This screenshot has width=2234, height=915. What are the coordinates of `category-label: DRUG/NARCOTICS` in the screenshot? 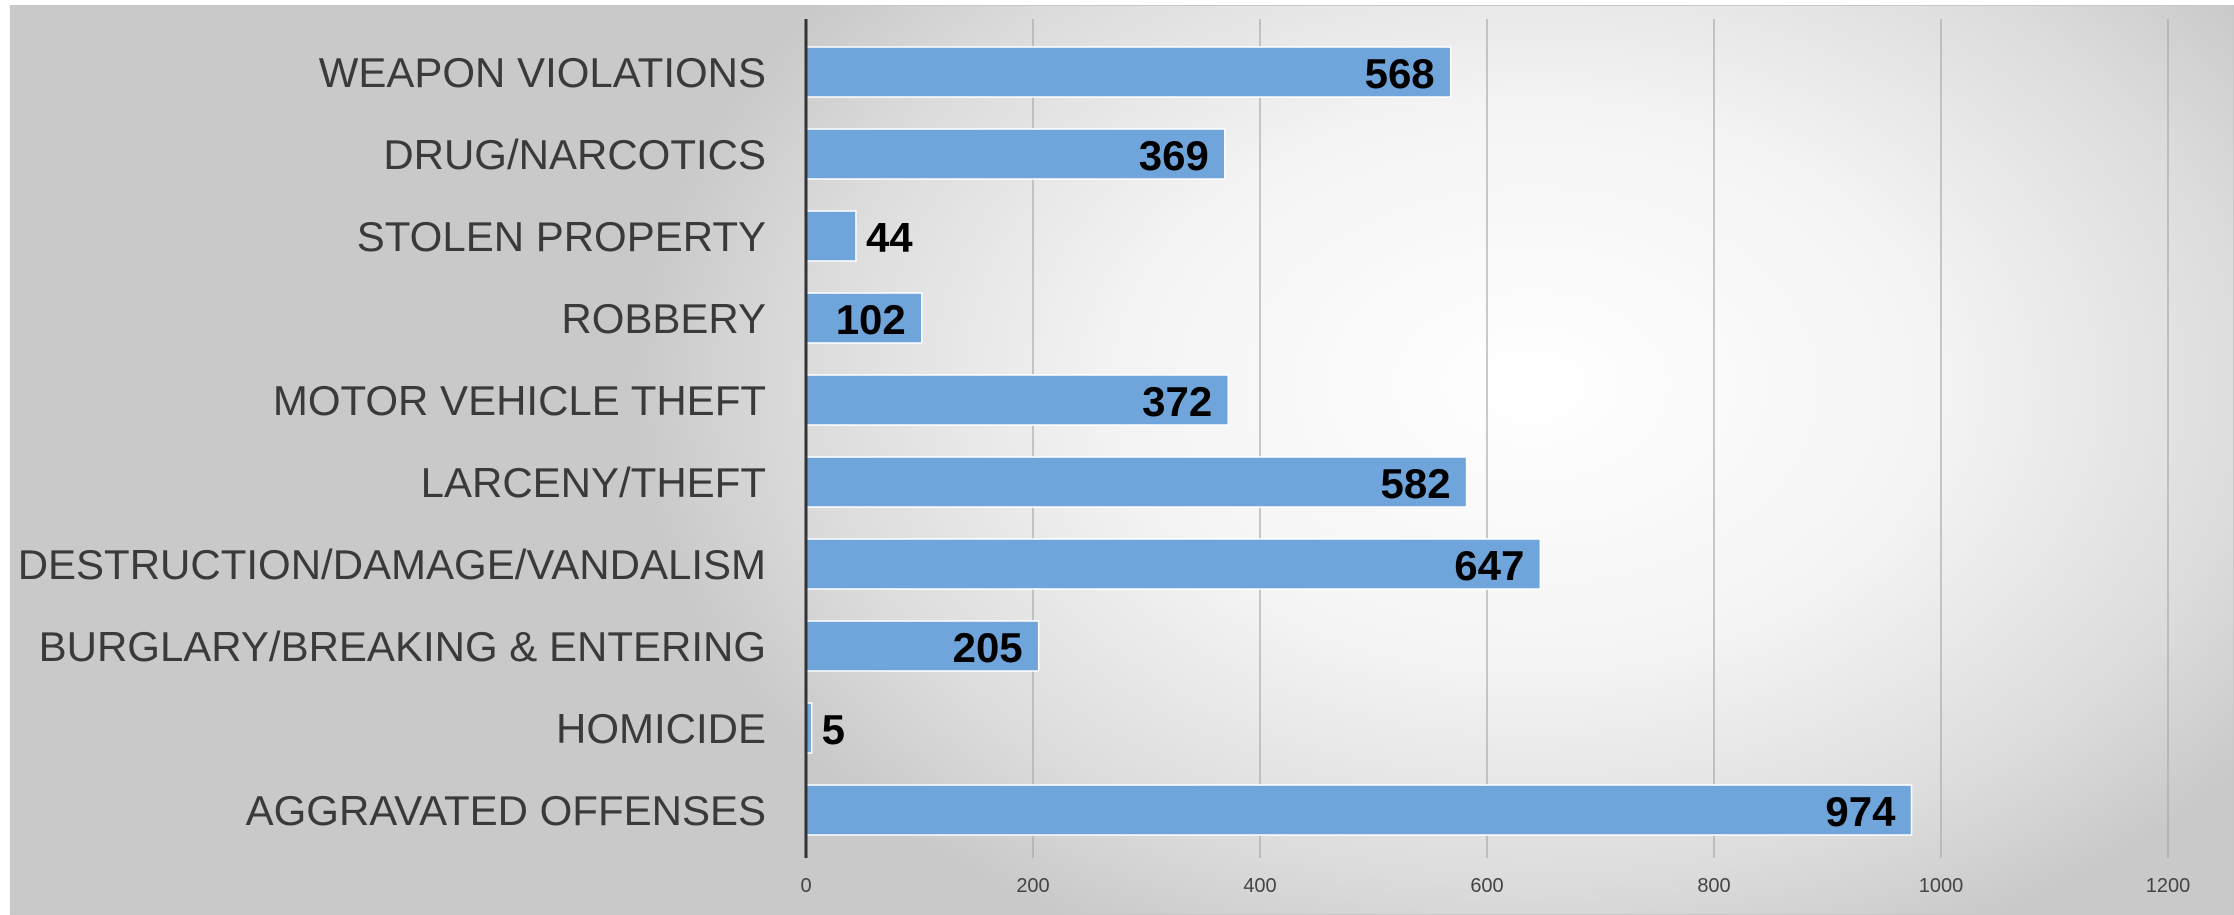 It's located at (574, 154).